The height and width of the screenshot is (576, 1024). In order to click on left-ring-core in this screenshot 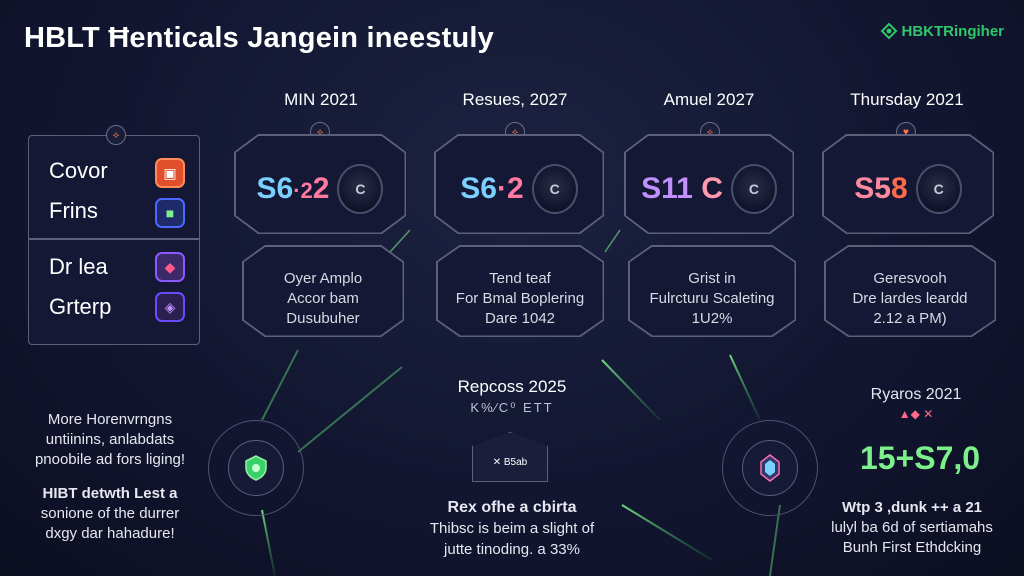, I will do `click(256, 468)`.